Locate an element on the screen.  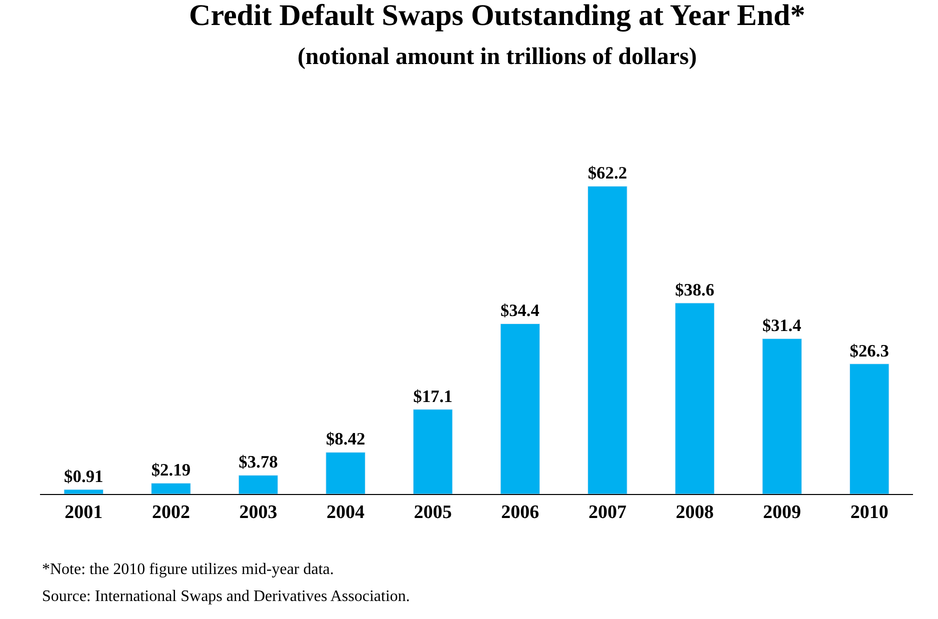
x-tick-label: 2003 is located at coordinates (258, 512).